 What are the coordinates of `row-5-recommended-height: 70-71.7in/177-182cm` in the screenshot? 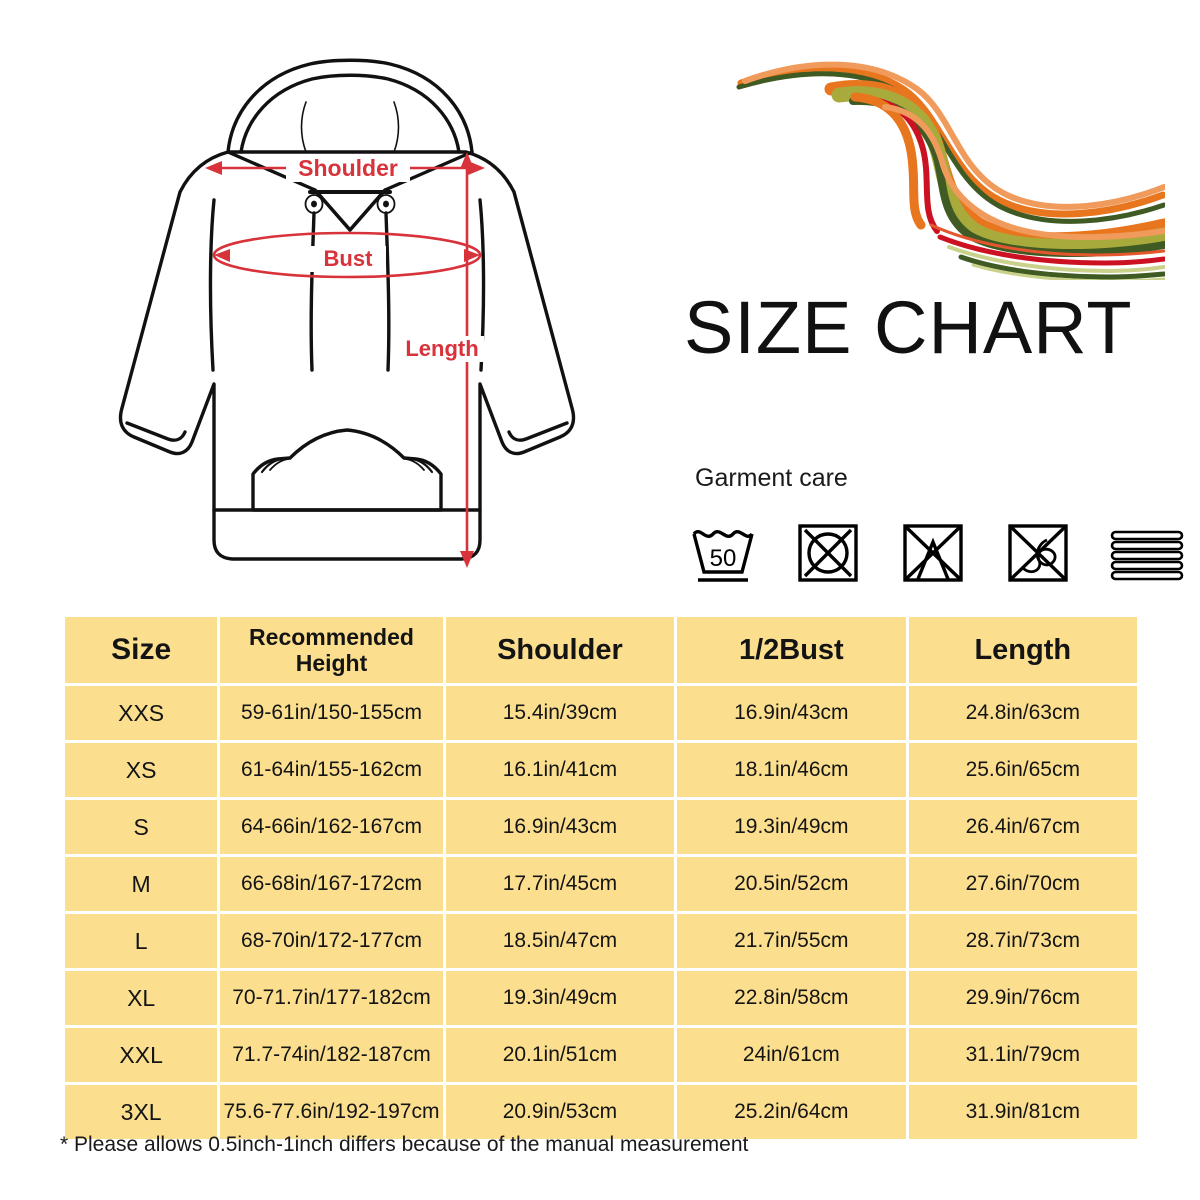 It's located at (331, 998).